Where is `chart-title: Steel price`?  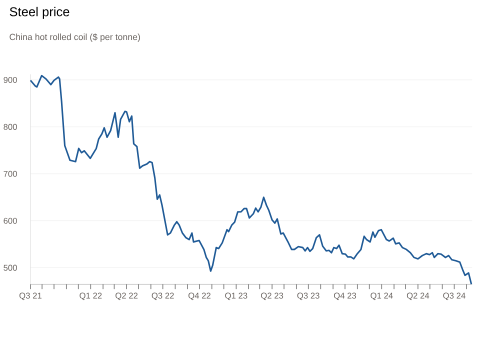 chart-title: Steel price is located at coordinates (40, 13).